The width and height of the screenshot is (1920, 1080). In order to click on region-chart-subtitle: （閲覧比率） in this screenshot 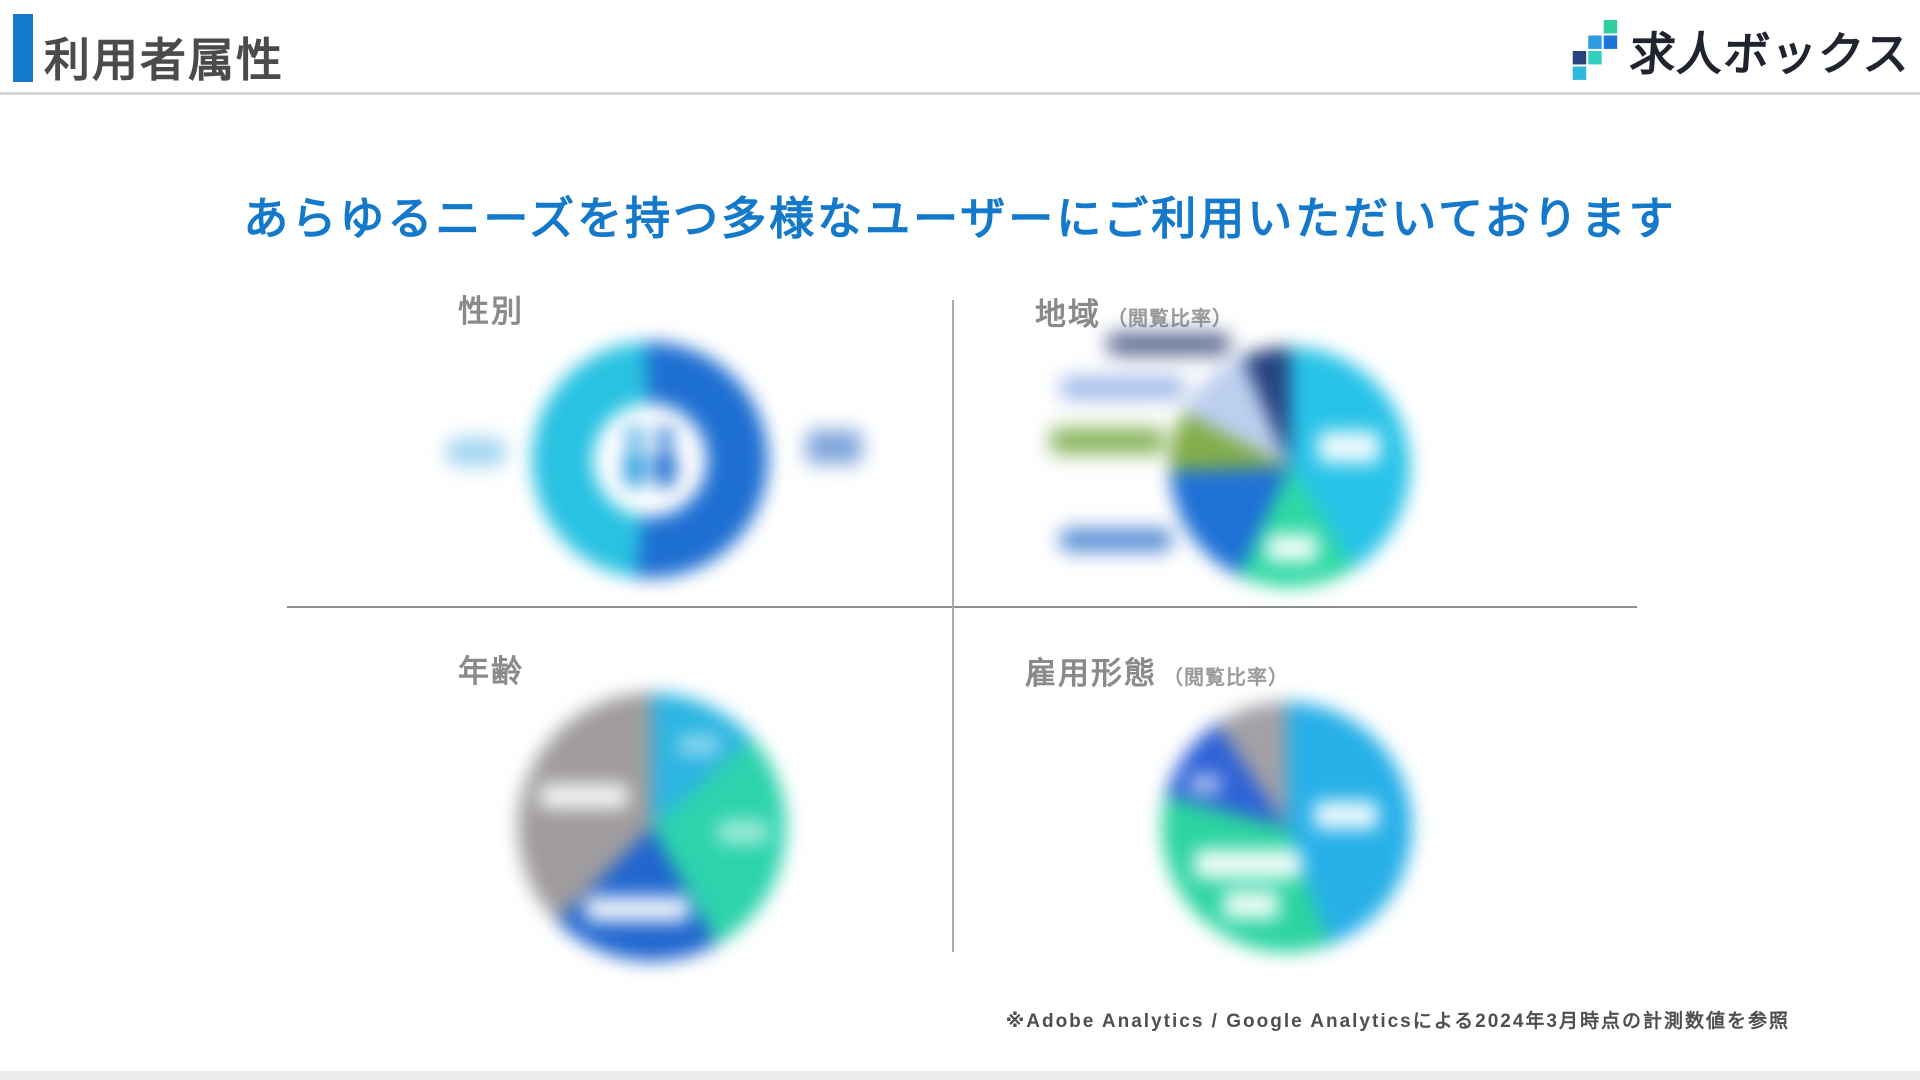, I will do `click(1170, 319)`.